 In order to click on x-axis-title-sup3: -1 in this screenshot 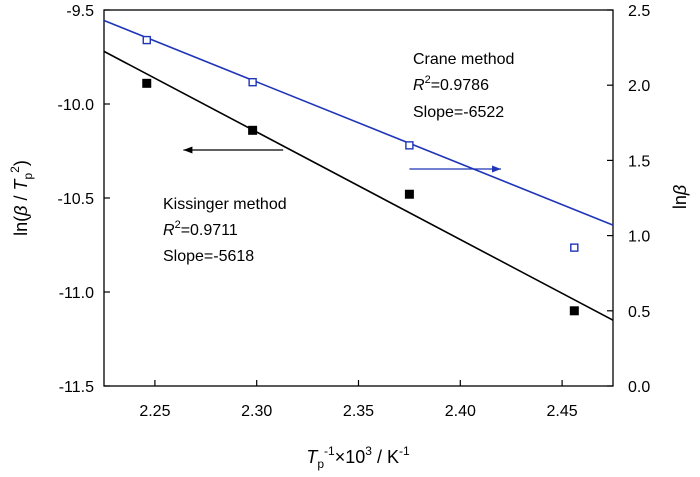, I will do `click(404, 451)`.